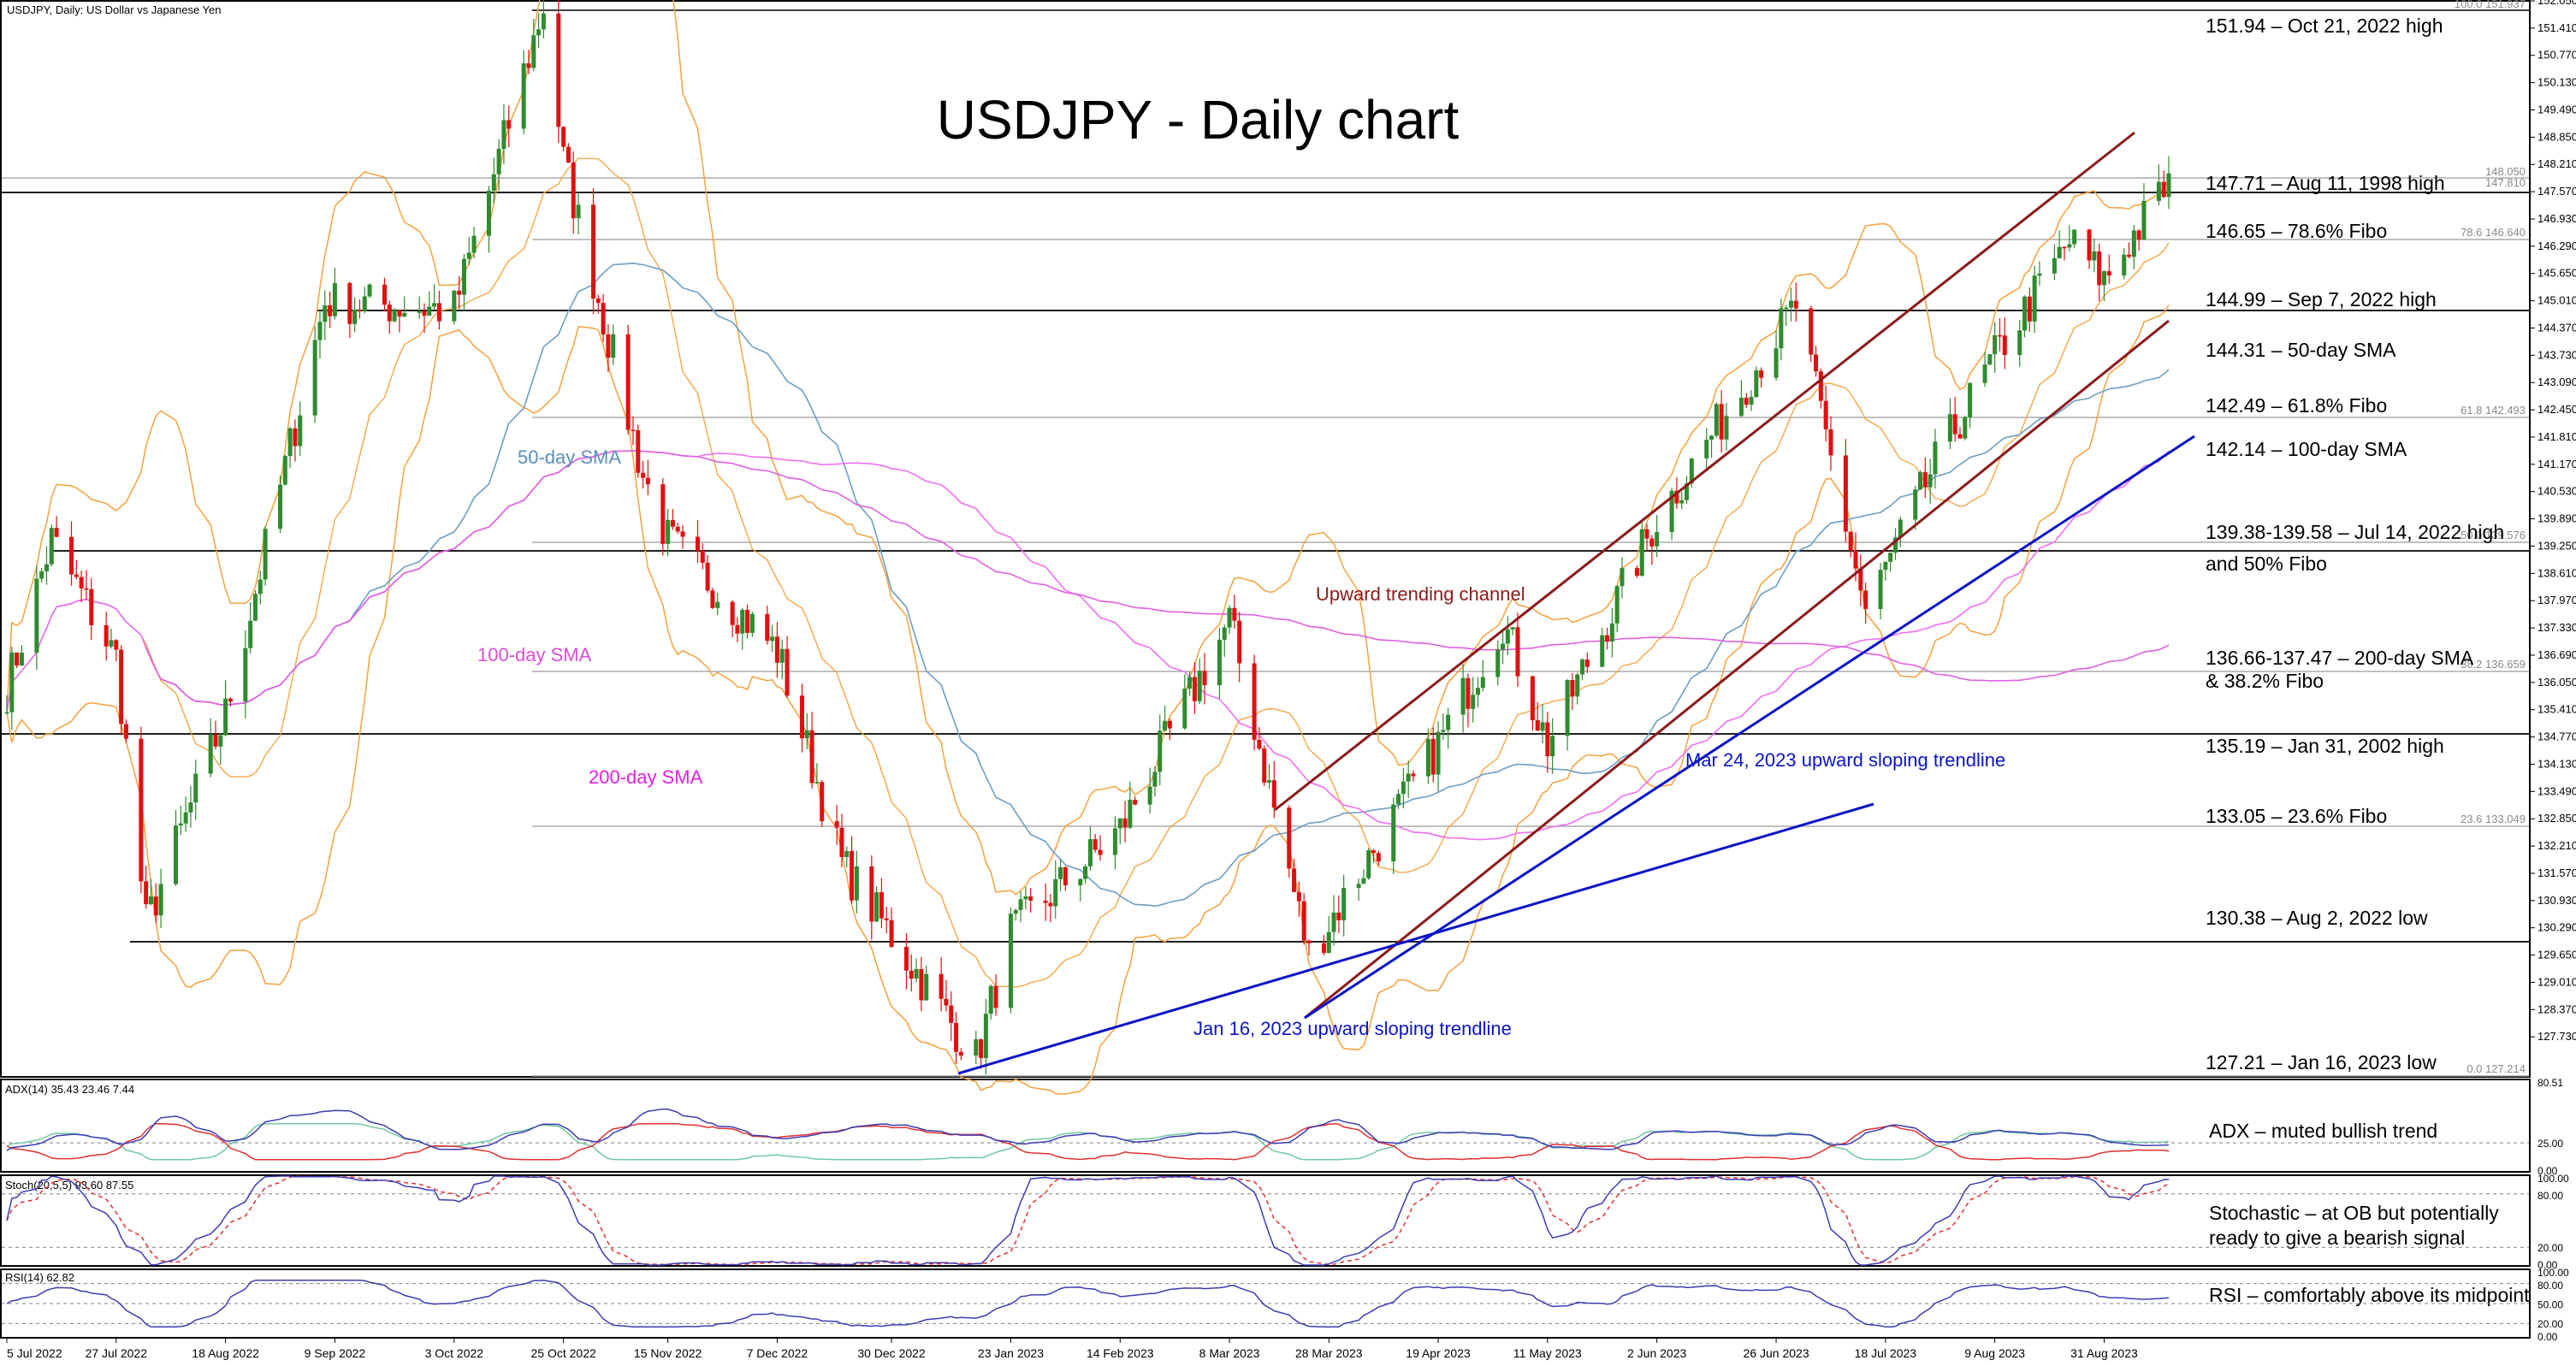 This screenshot has height=1366, width=2576. Describe the element at coordinates (1438, 1353) in the screenshot. I see `x-tick-label: 19 Apr 2023` at that location.